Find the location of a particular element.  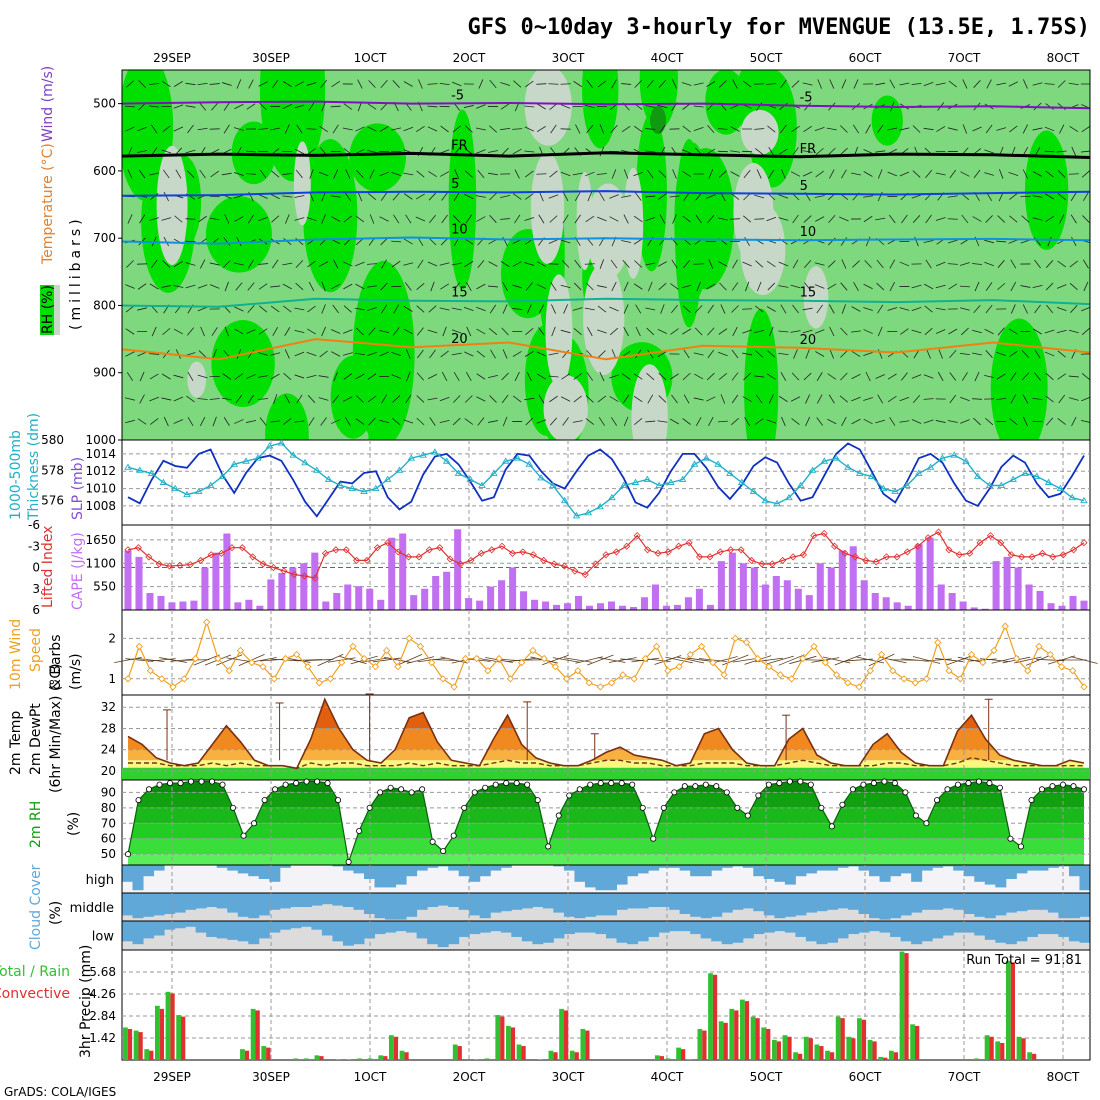

temperature-contour-label: 15 is located at coordinates (459, 293).